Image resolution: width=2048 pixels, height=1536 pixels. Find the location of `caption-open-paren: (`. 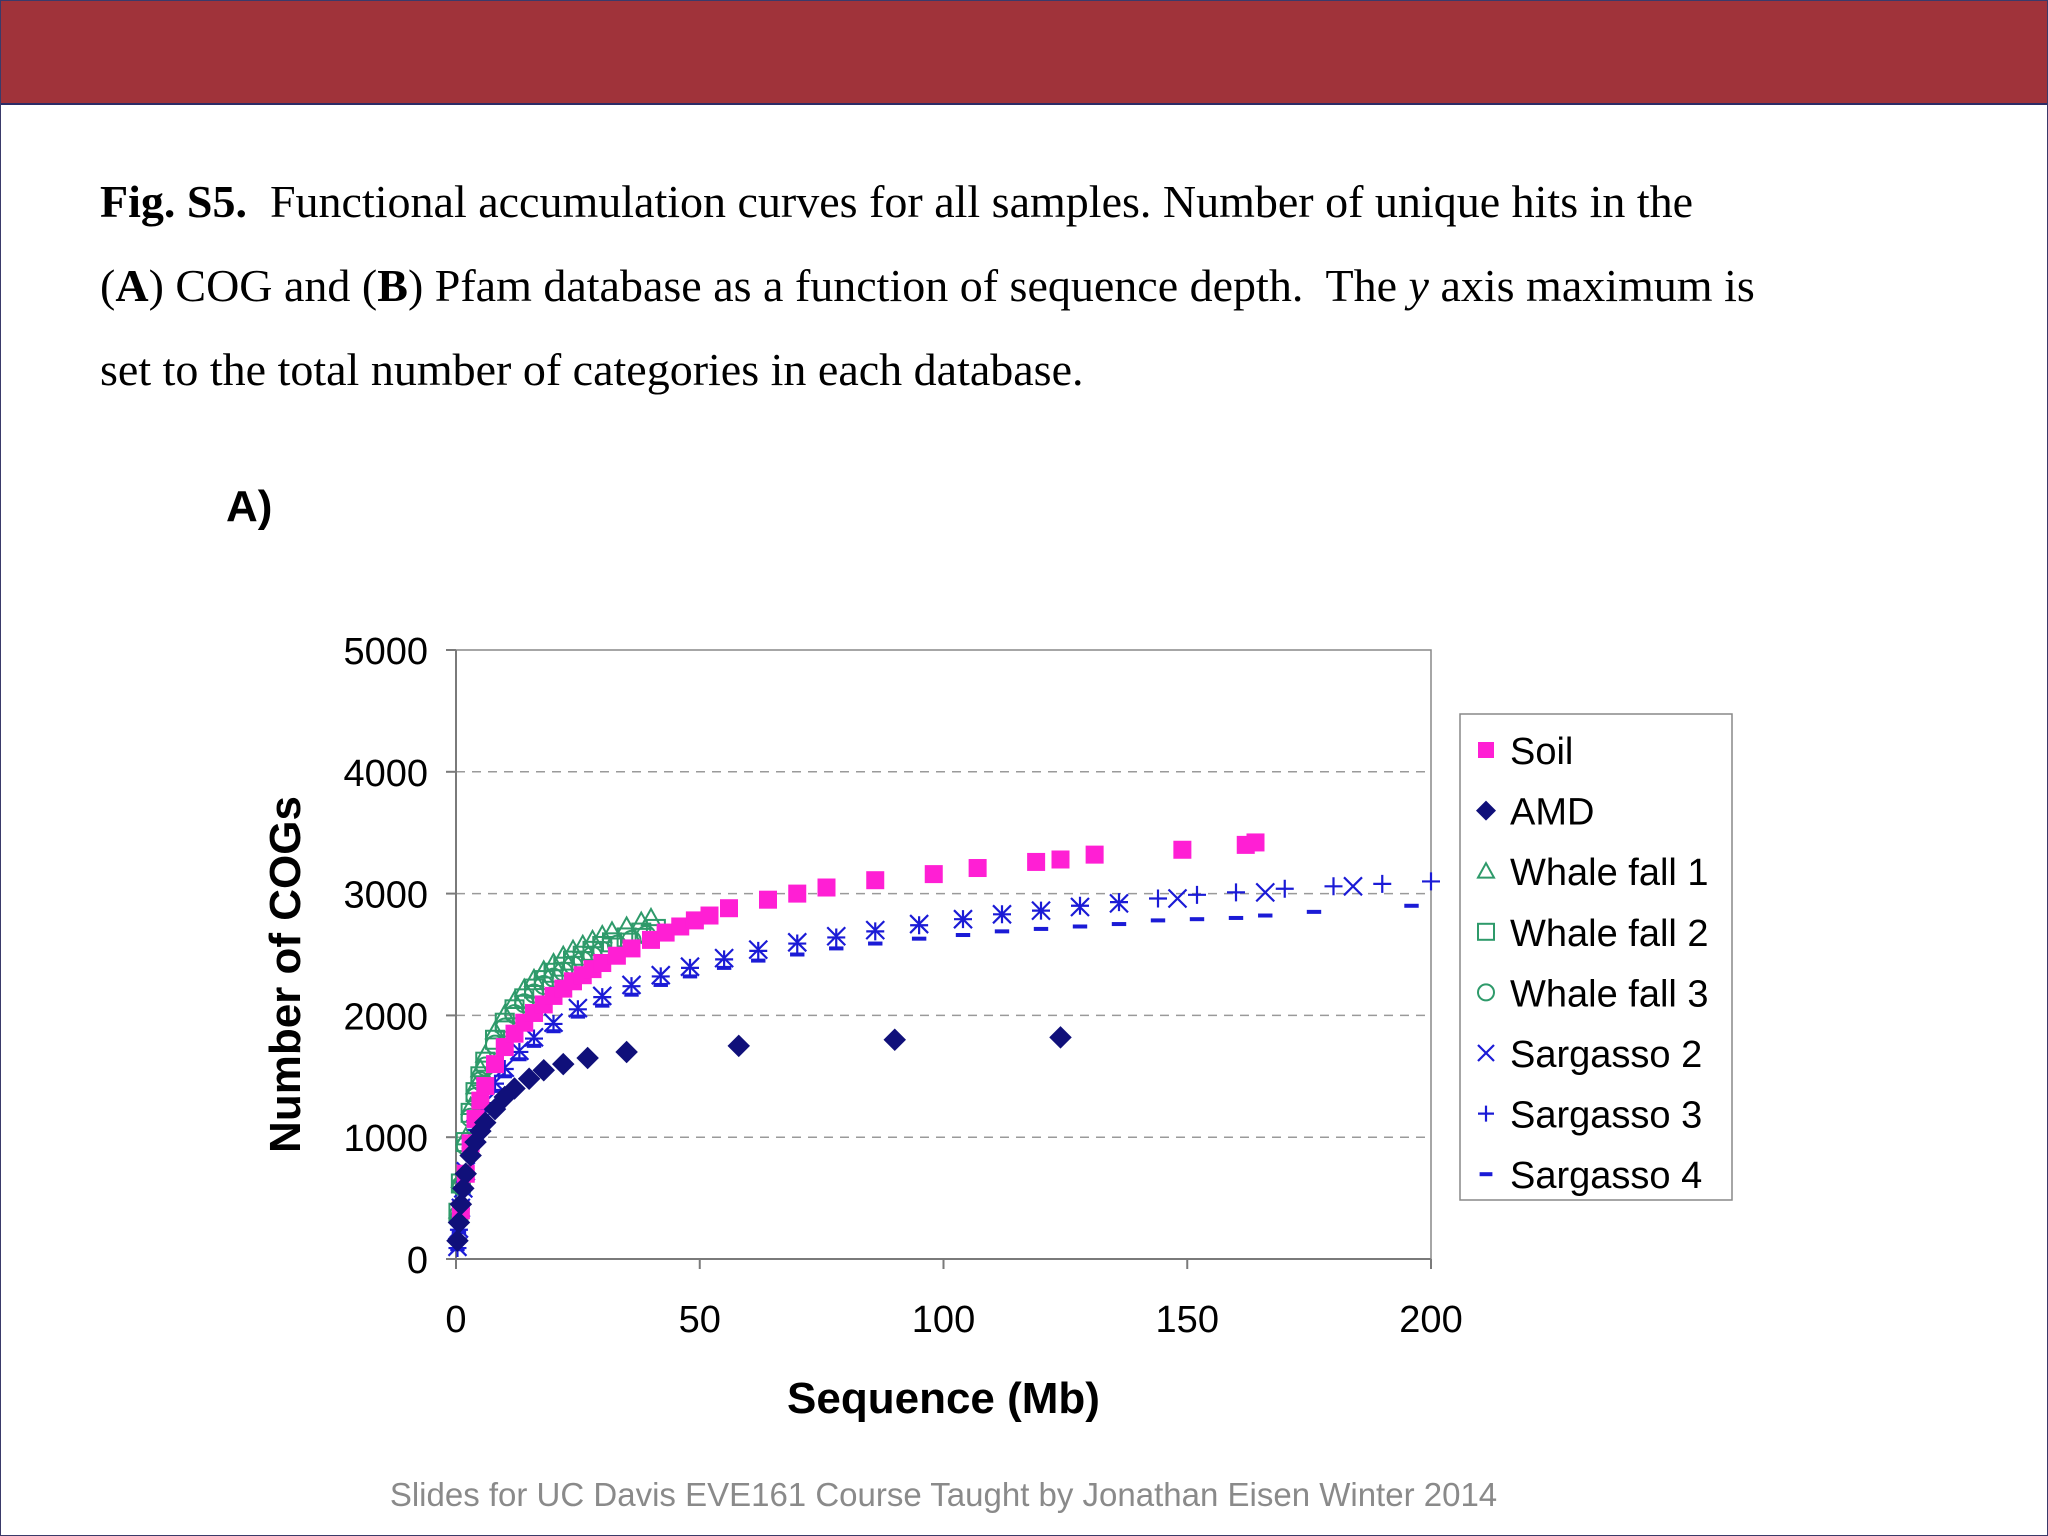

caption-open-paren: ( is located at coordinates (108, 285).